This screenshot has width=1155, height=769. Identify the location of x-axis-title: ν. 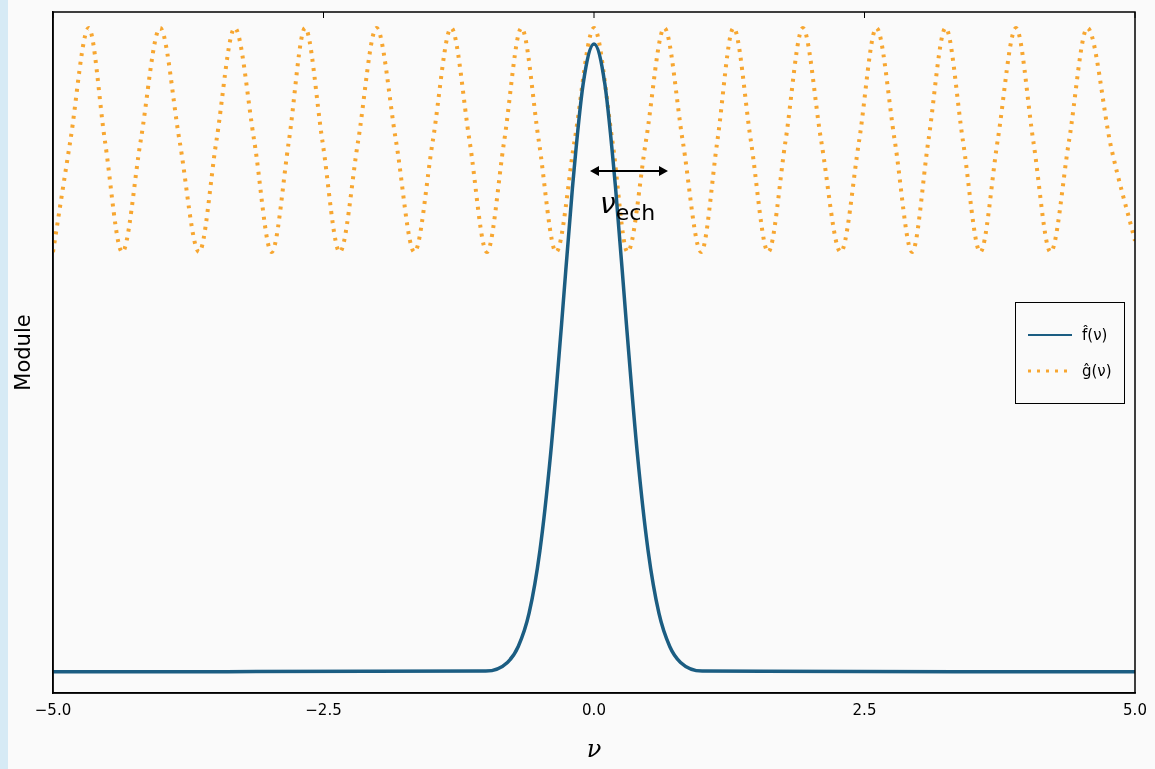
(594, 748).